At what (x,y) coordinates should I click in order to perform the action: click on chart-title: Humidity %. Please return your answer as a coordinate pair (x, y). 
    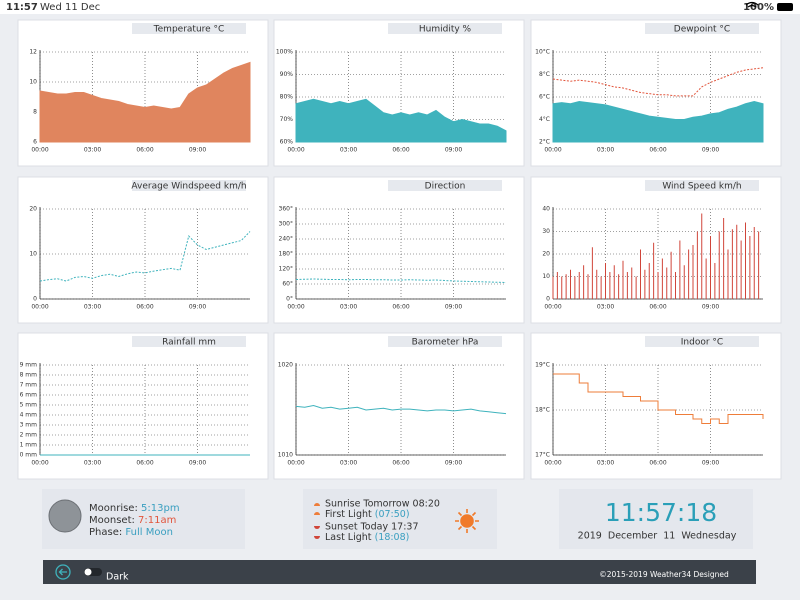
    Looking at the image, I should click on (445, 30).